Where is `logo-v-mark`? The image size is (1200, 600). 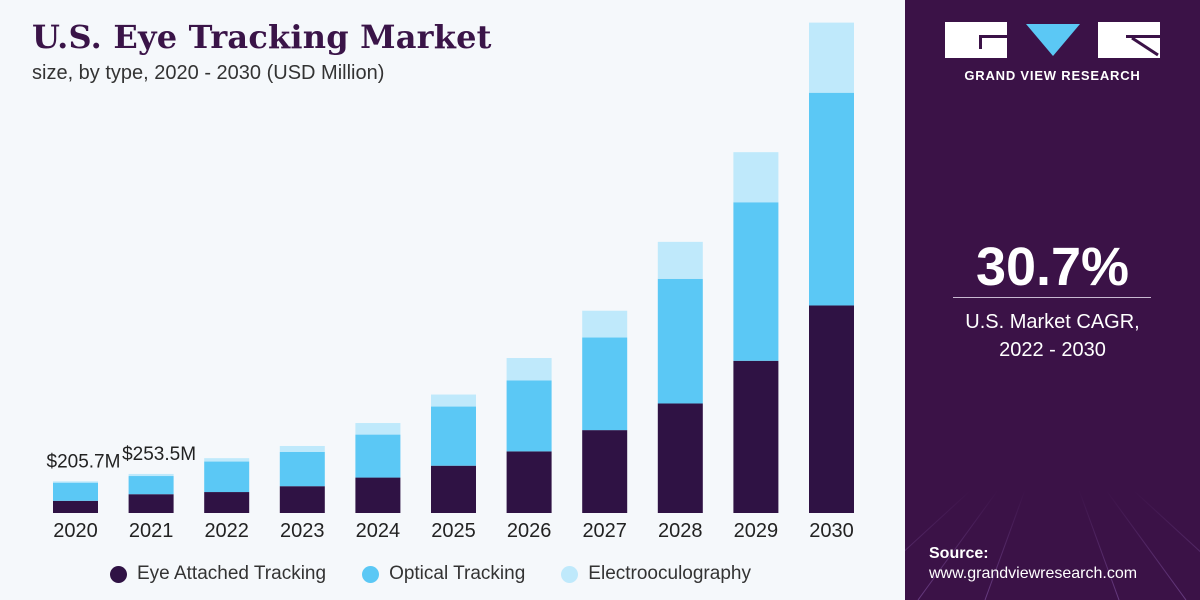
logo-v-mark is located at coordinates (1053, 40).